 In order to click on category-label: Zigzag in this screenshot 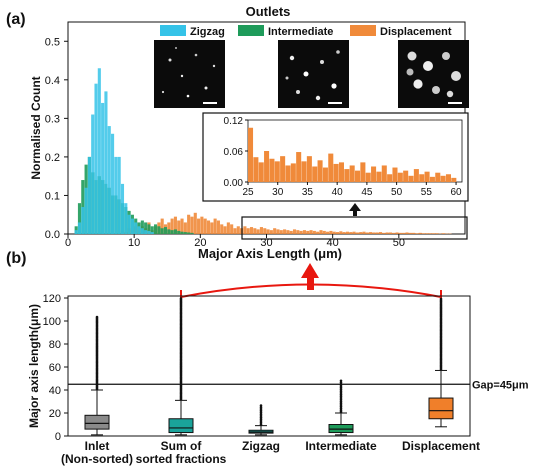, I will do `click(261, 446)`.